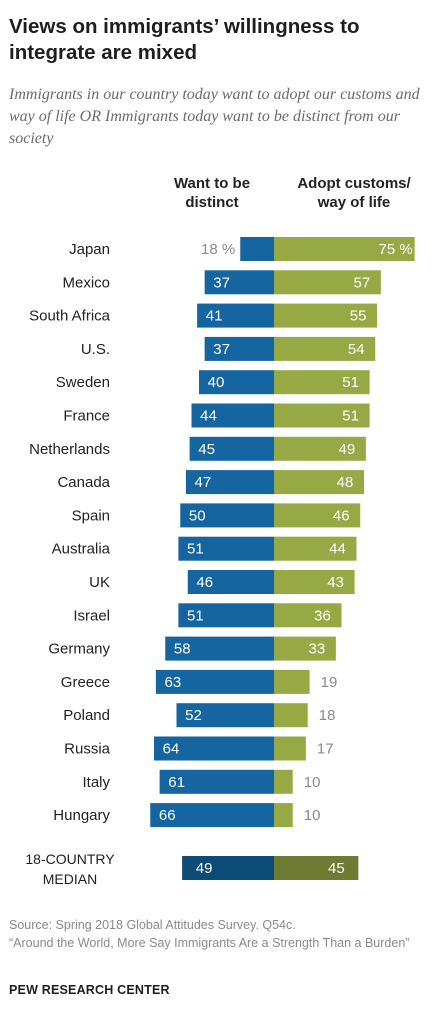  I want to click on category-label-sweden: Sweden, so click(83, 382).